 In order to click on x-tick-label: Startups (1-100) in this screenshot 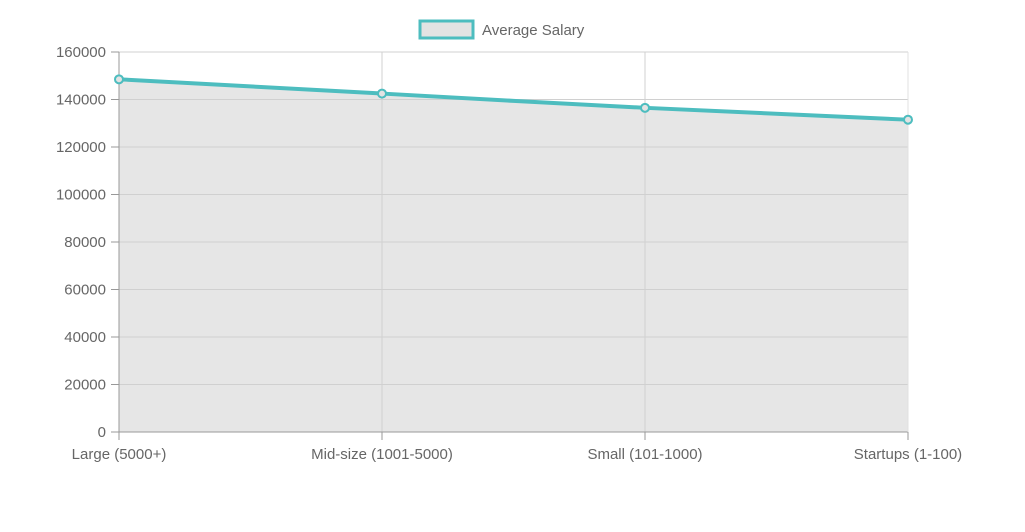, I will do `click(908, 454)`.